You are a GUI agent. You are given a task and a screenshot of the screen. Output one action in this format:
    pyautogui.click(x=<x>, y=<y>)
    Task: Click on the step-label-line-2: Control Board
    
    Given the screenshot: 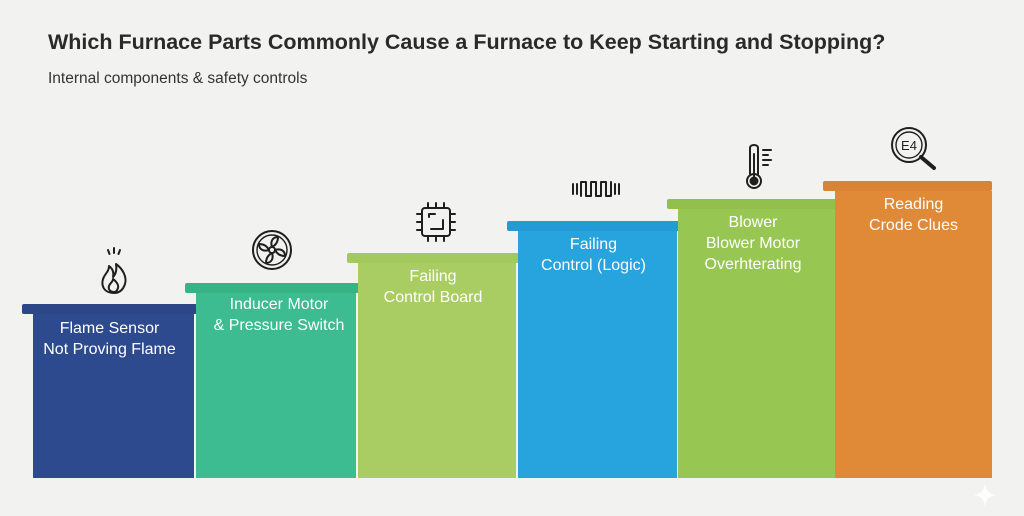 What is the action you would take?
    pyautogui.click(x=433, y=297)
    